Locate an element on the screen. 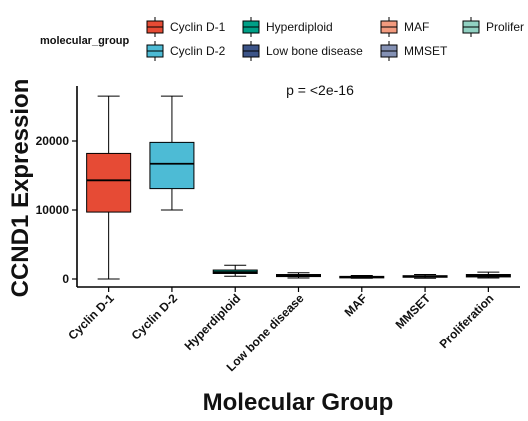 This screenshot has width=528, height=421. x-tick-label: Hyperdiploid is located at coordinates (213, 322).